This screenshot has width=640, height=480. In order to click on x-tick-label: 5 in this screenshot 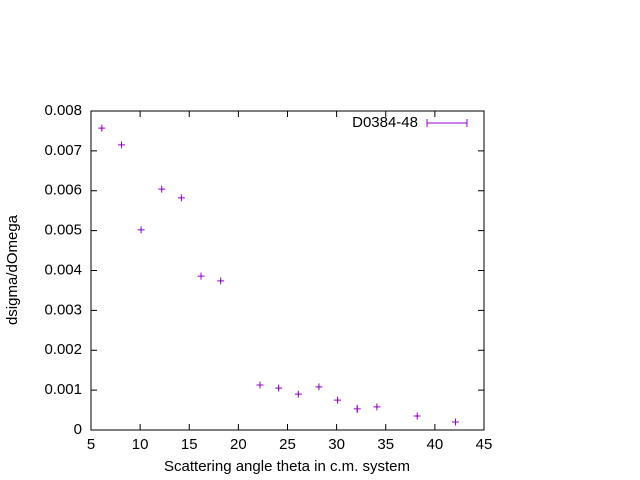, I will do `click(91, 444)`.